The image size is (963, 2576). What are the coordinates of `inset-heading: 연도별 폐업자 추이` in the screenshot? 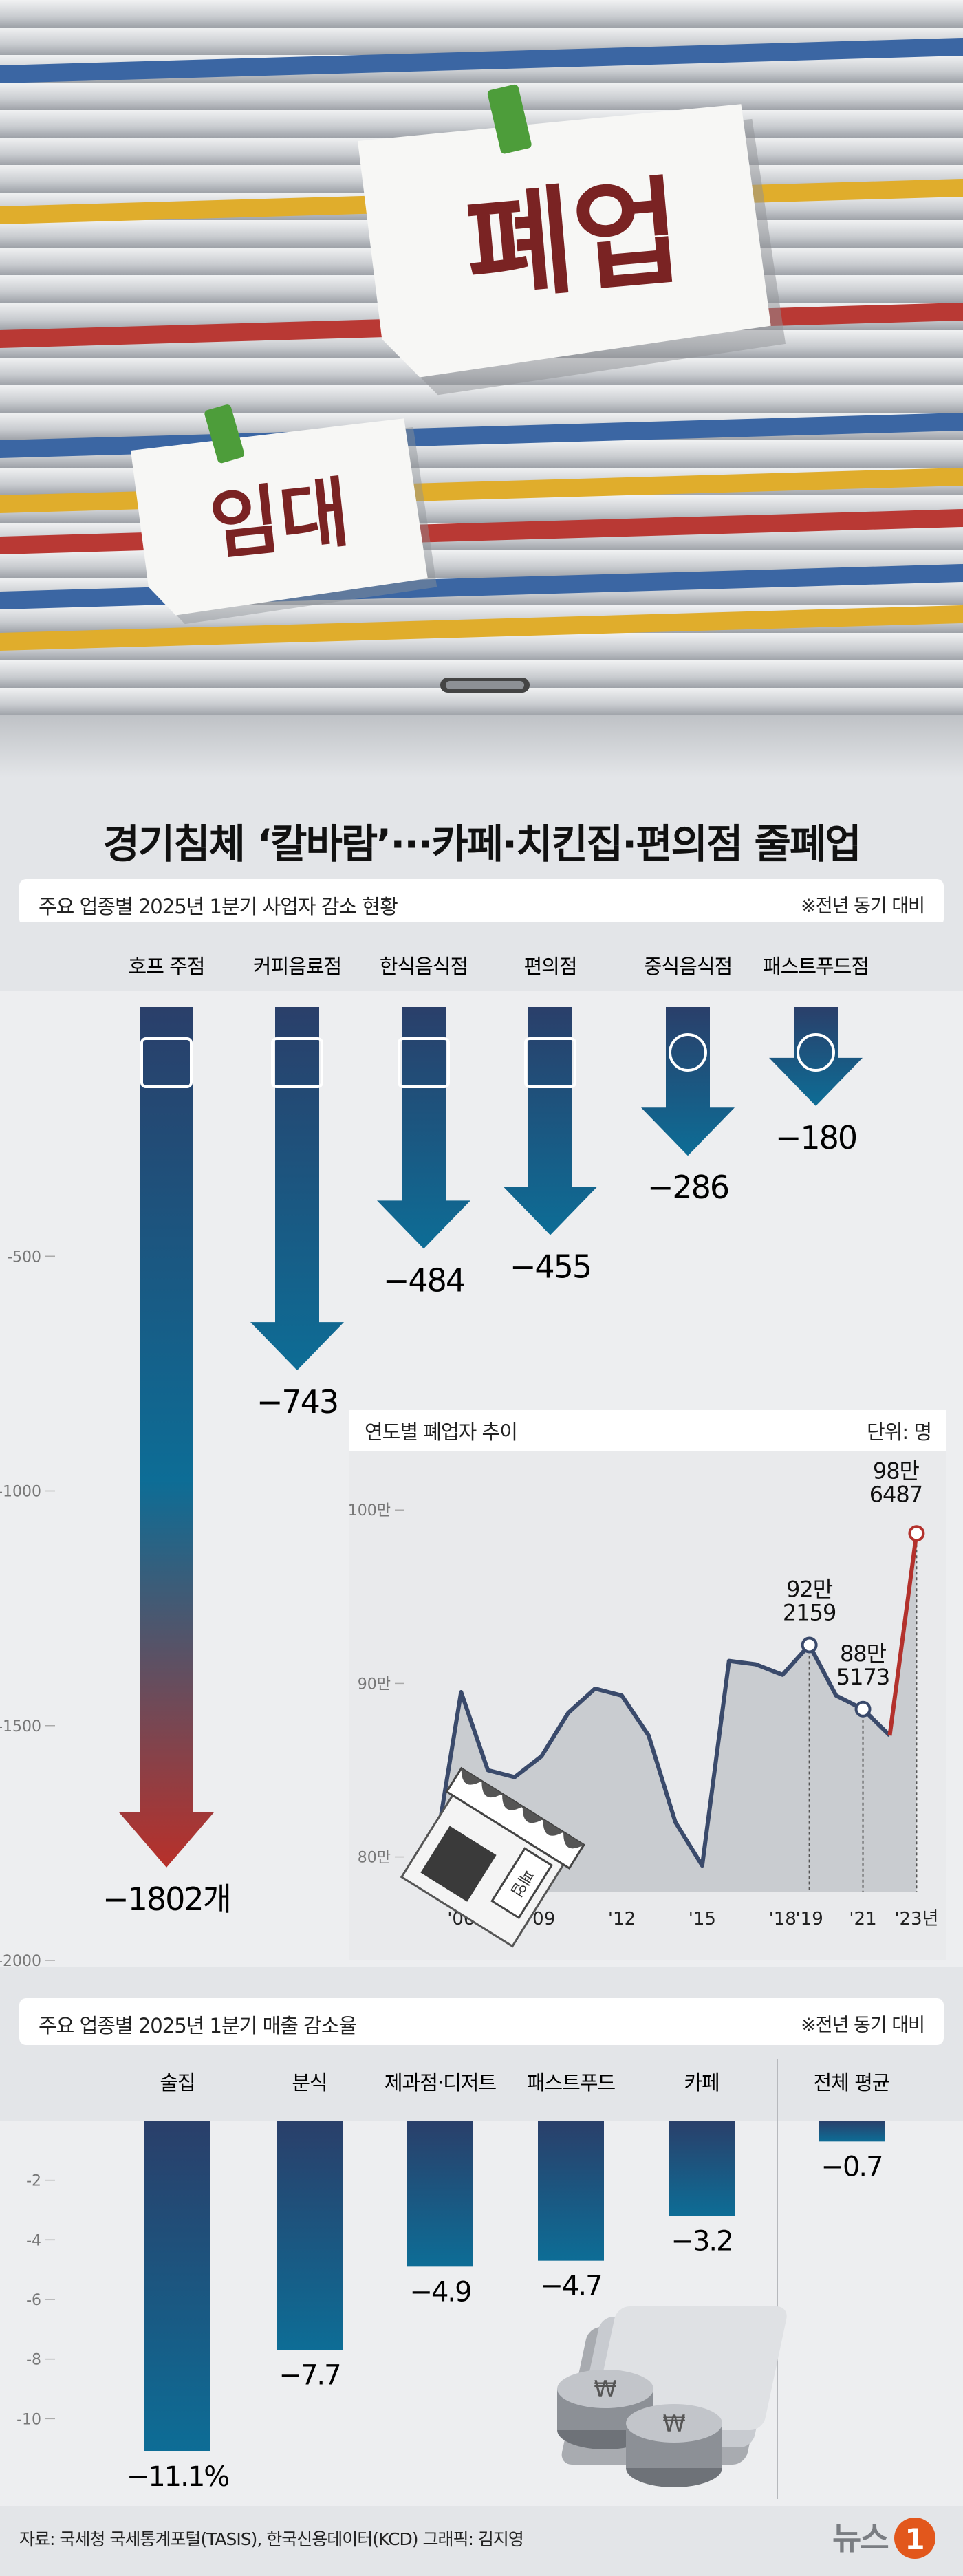 It's located at (441, 1432).